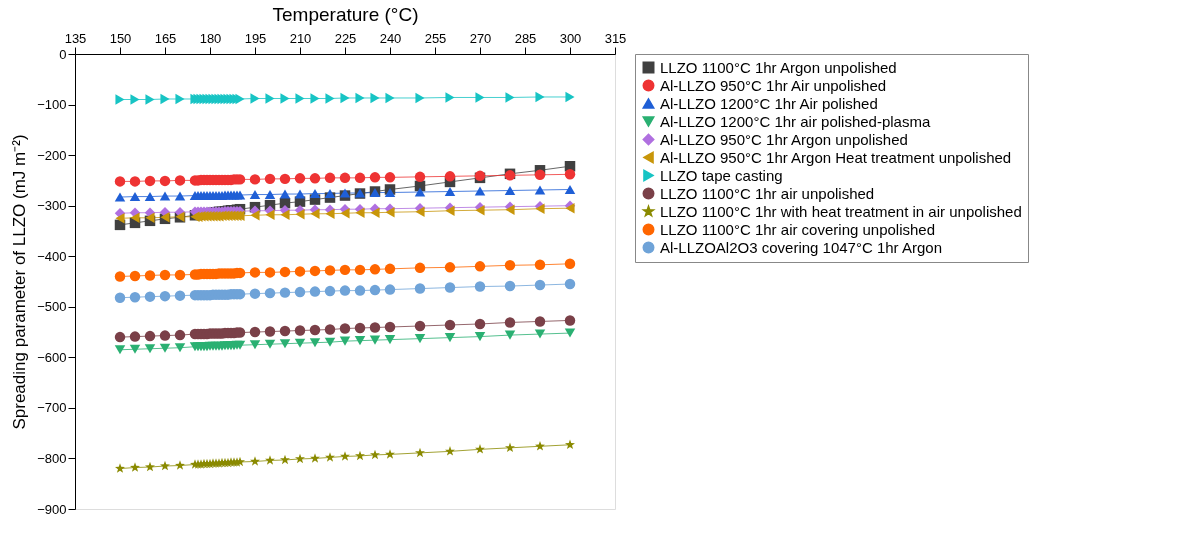 The width and height of the screenshot is (1197, 544). I want to click on y-tick-label: −400, so click(52, 256).